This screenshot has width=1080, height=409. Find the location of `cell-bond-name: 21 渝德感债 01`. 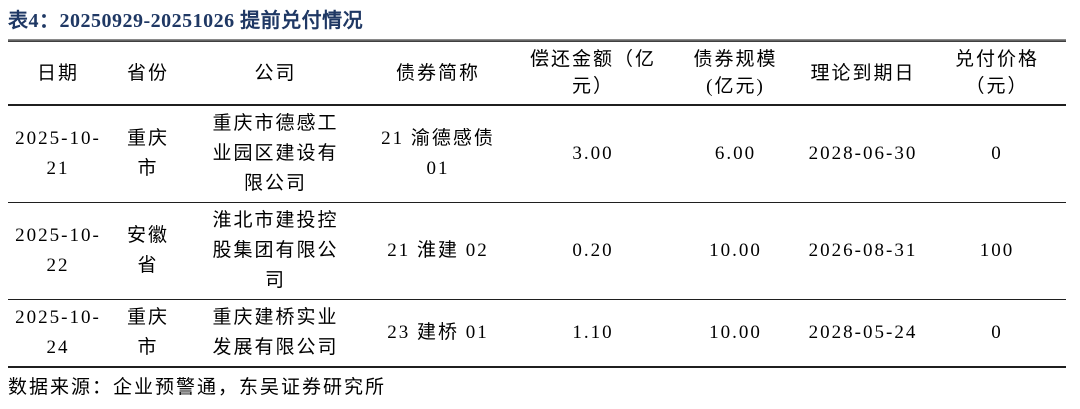

cell-bond-name: 21 渝德感债 01 is located at coordinates (438, 153).